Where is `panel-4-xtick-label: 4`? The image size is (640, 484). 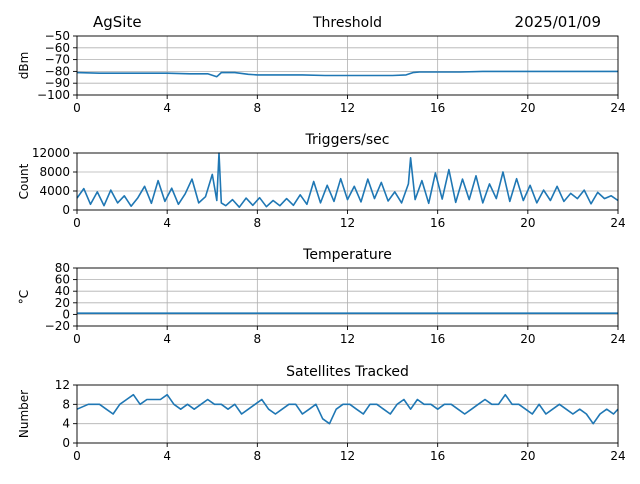 panel-4-xtick-label: 4 is located at coordinates (167, 456).